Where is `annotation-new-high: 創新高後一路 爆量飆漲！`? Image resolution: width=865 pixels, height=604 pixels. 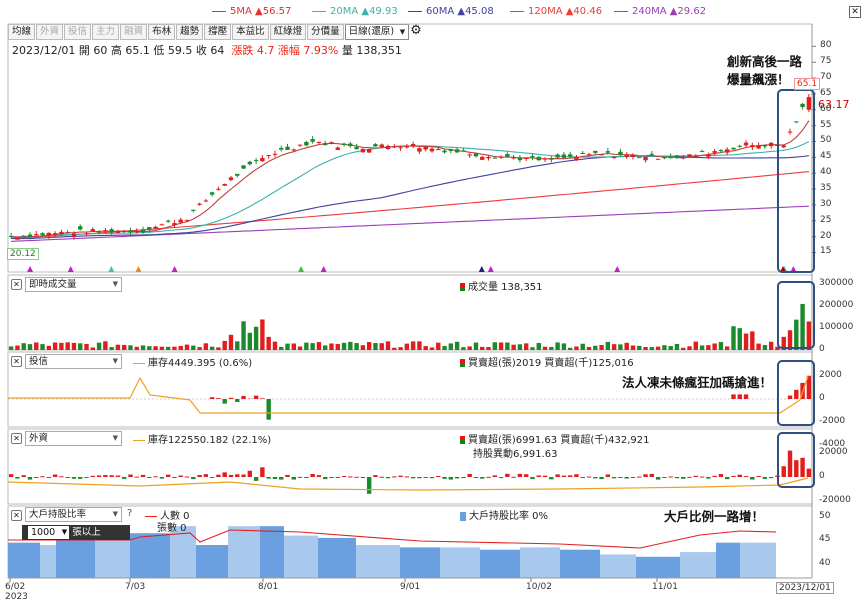
annotation-new-high: 創新高後一路 爆量飆漲！ is located at coordinates (765, 70).